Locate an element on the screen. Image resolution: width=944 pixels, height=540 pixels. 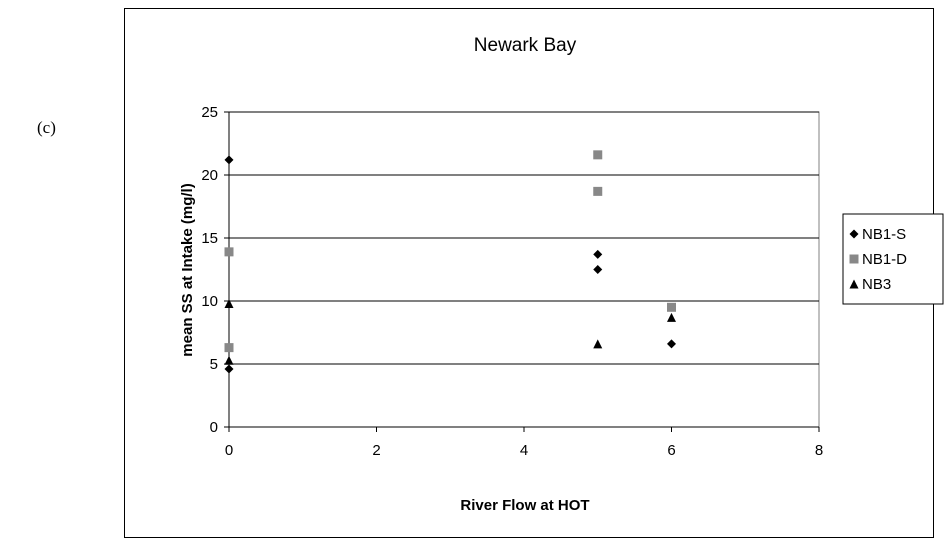
y-tick-label: 5 is located at coordinates (214, 364).